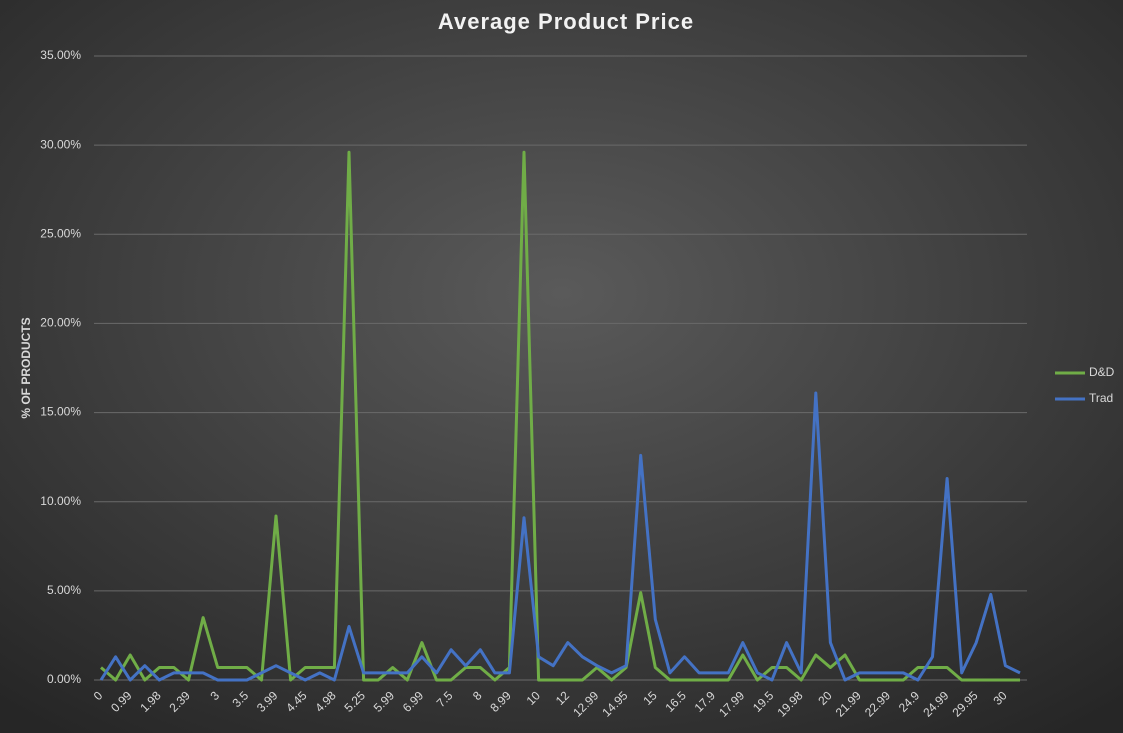 This screenshot has height=733, width=1123. What do you see at coordinates (566, 21) in the screenshot?
I see `chart-title: Average Product Price` at bounding box center [566, 21].